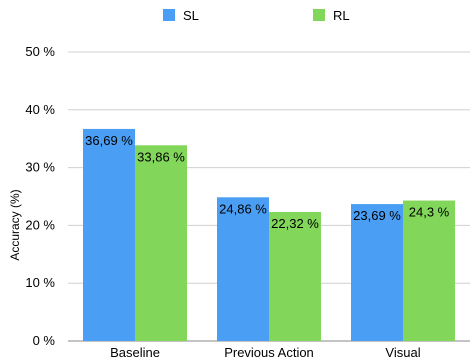 The height and width of the screenshot is (360, 474). I want to click on y-tick-label: 10 %, so click(40, 282).